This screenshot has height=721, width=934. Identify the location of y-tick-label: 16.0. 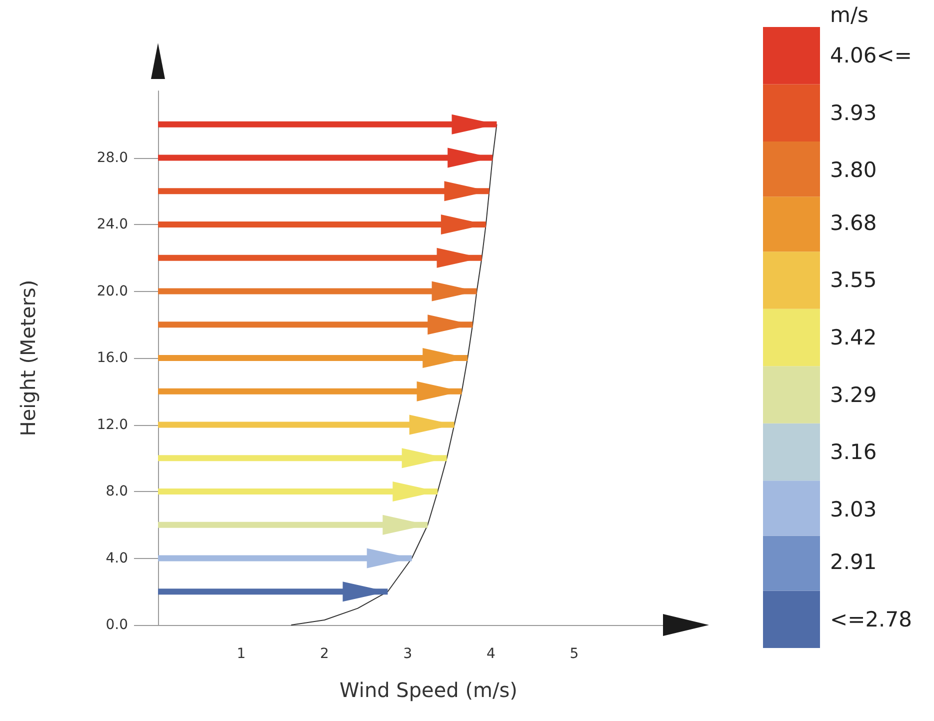
(112, 358).